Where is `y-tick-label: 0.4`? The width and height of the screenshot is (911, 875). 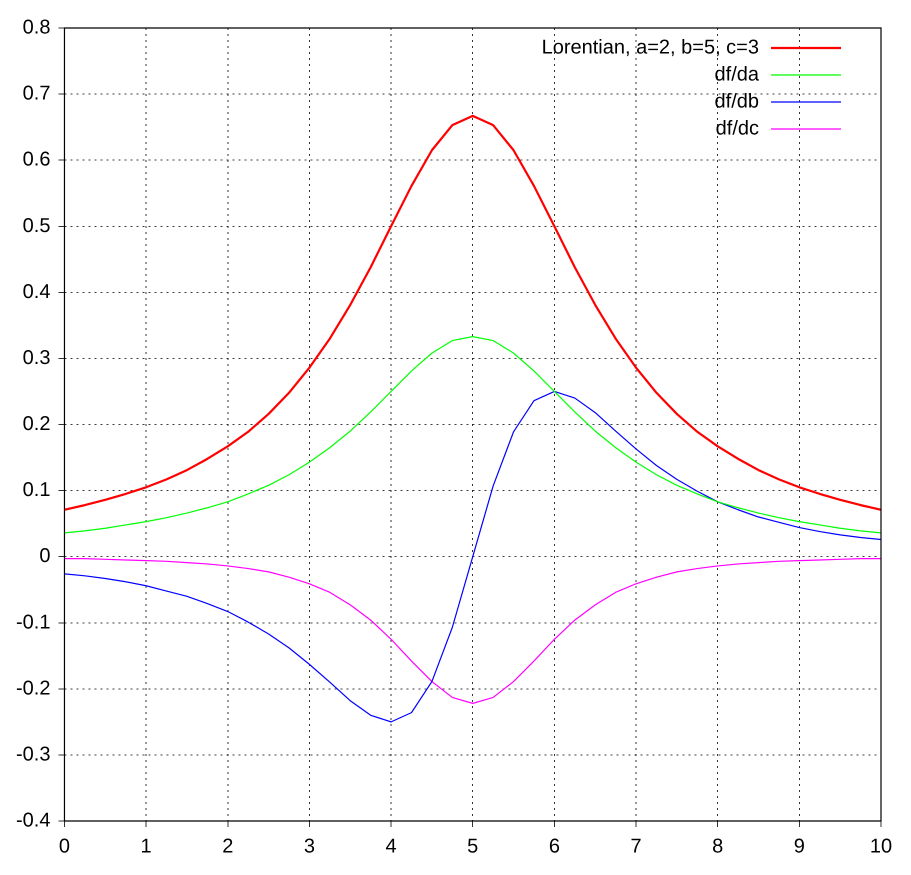 y-tick-label: 0.4 is located at coordinates (36, 291).